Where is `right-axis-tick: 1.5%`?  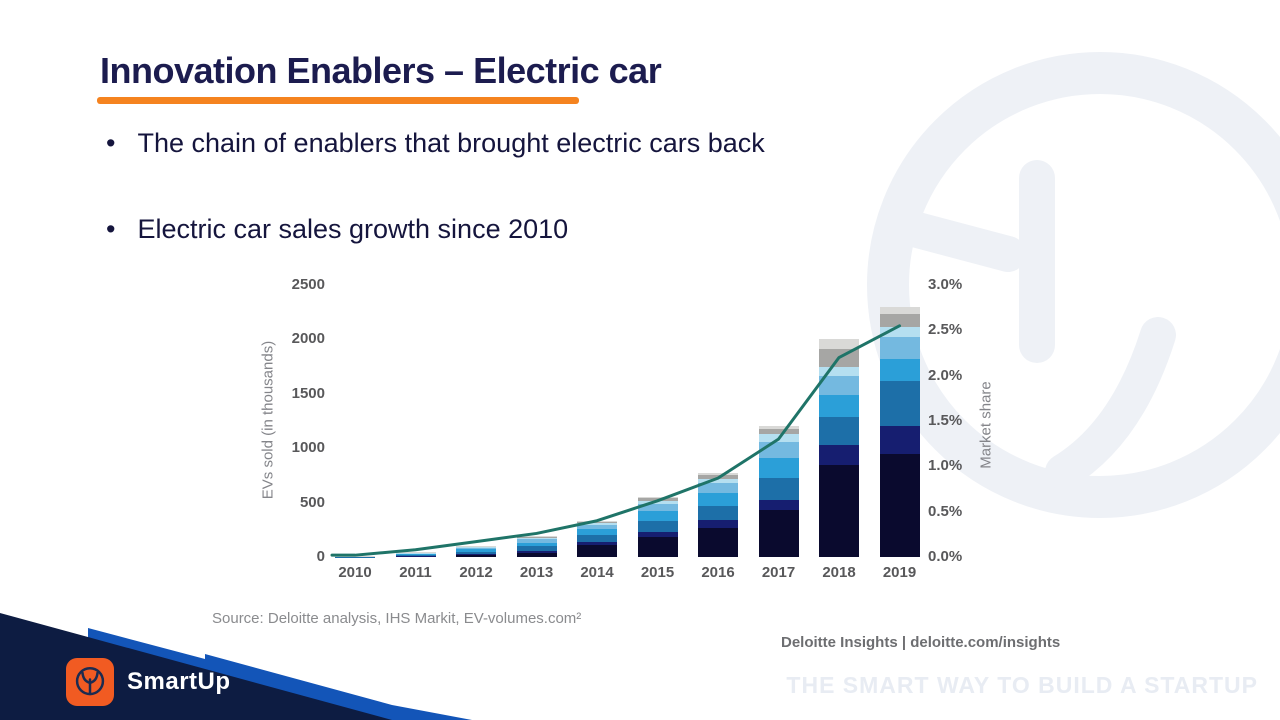
right-axis-tick: 1.5% is located at coordinates (945, 420).